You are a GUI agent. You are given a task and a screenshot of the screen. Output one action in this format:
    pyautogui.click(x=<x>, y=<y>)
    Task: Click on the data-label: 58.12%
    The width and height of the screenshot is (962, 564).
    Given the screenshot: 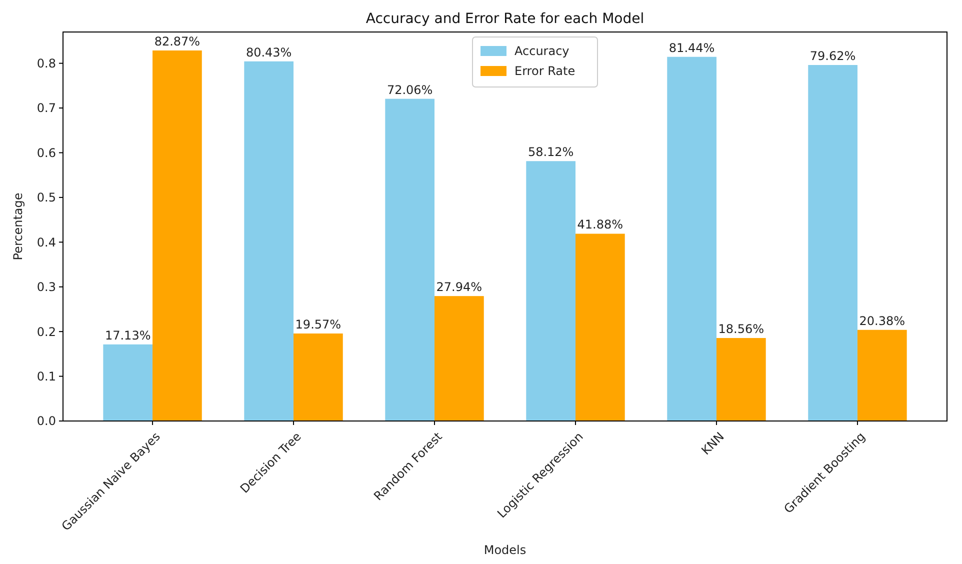 What is the action you would take?
    pyautogui.click(x=551, y=152)
    